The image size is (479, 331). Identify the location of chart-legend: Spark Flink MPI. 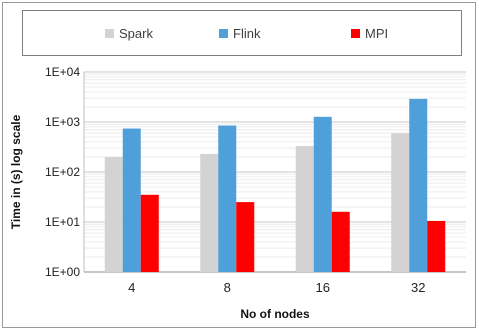
(242, 33).